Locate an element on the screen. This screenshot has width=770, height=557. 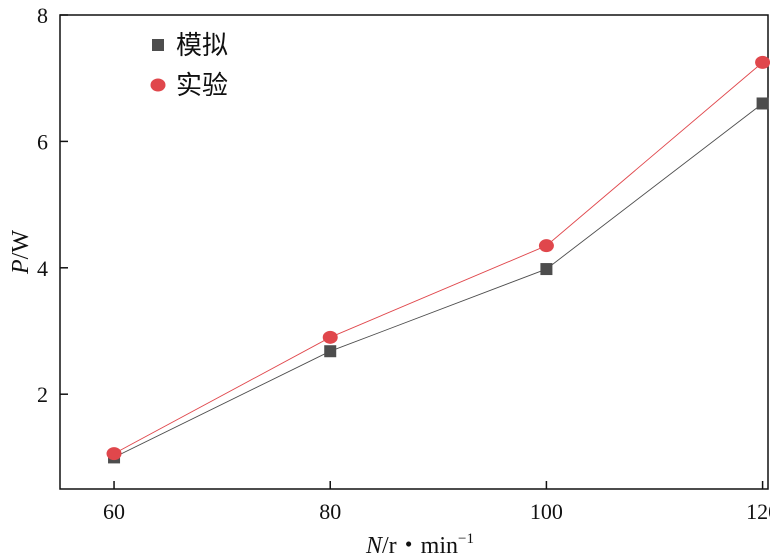
x-tick-label: 100 is located at coordinates (546, 511).